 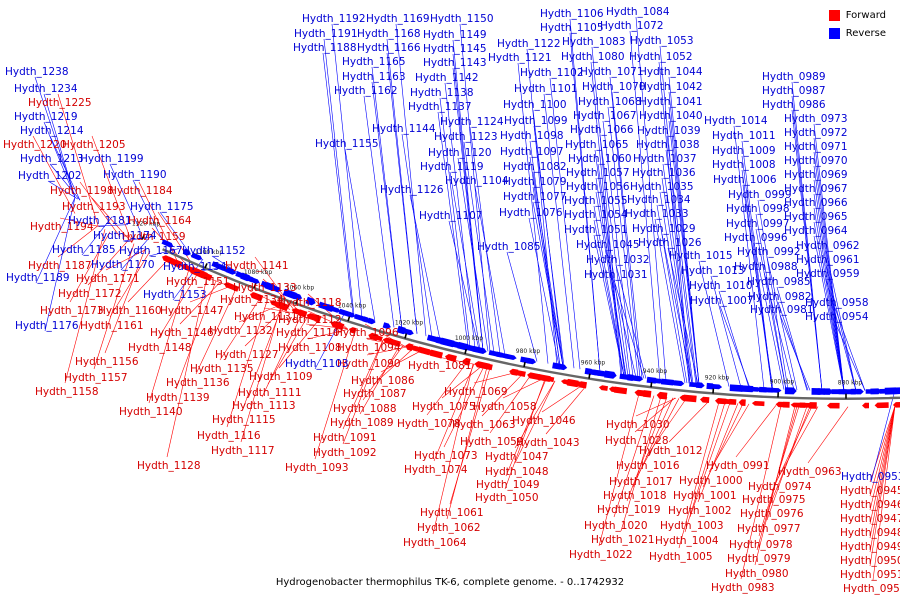 I want to click on reverse-gene-label: Hydth_1035, so click(x=662, y=187).